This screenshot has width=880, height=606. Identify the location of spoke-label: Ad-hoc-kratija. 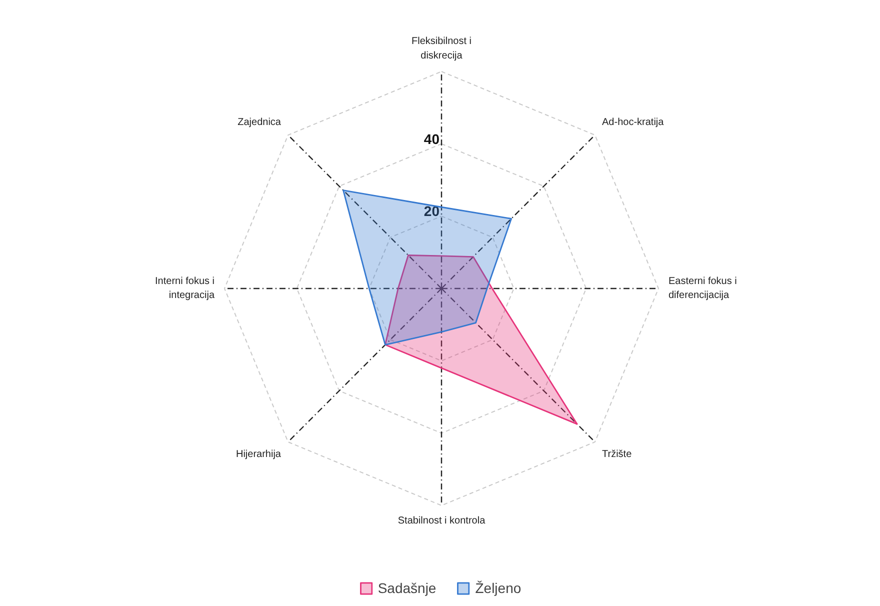
(633, 122).